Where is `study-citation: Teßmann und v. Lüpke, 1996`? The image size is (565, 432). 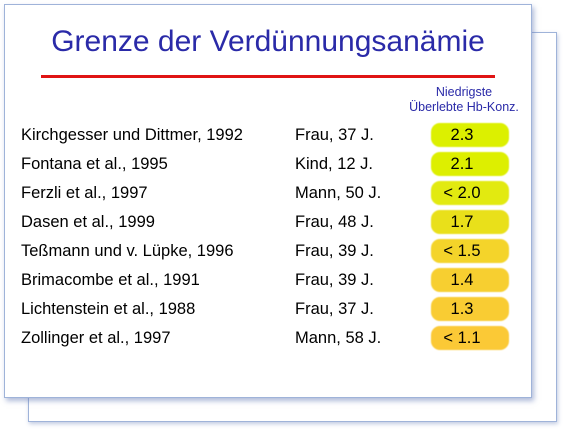
study-citation: Teßmann und v. Lüpke, 1996 is located at coordinates (127, 251).